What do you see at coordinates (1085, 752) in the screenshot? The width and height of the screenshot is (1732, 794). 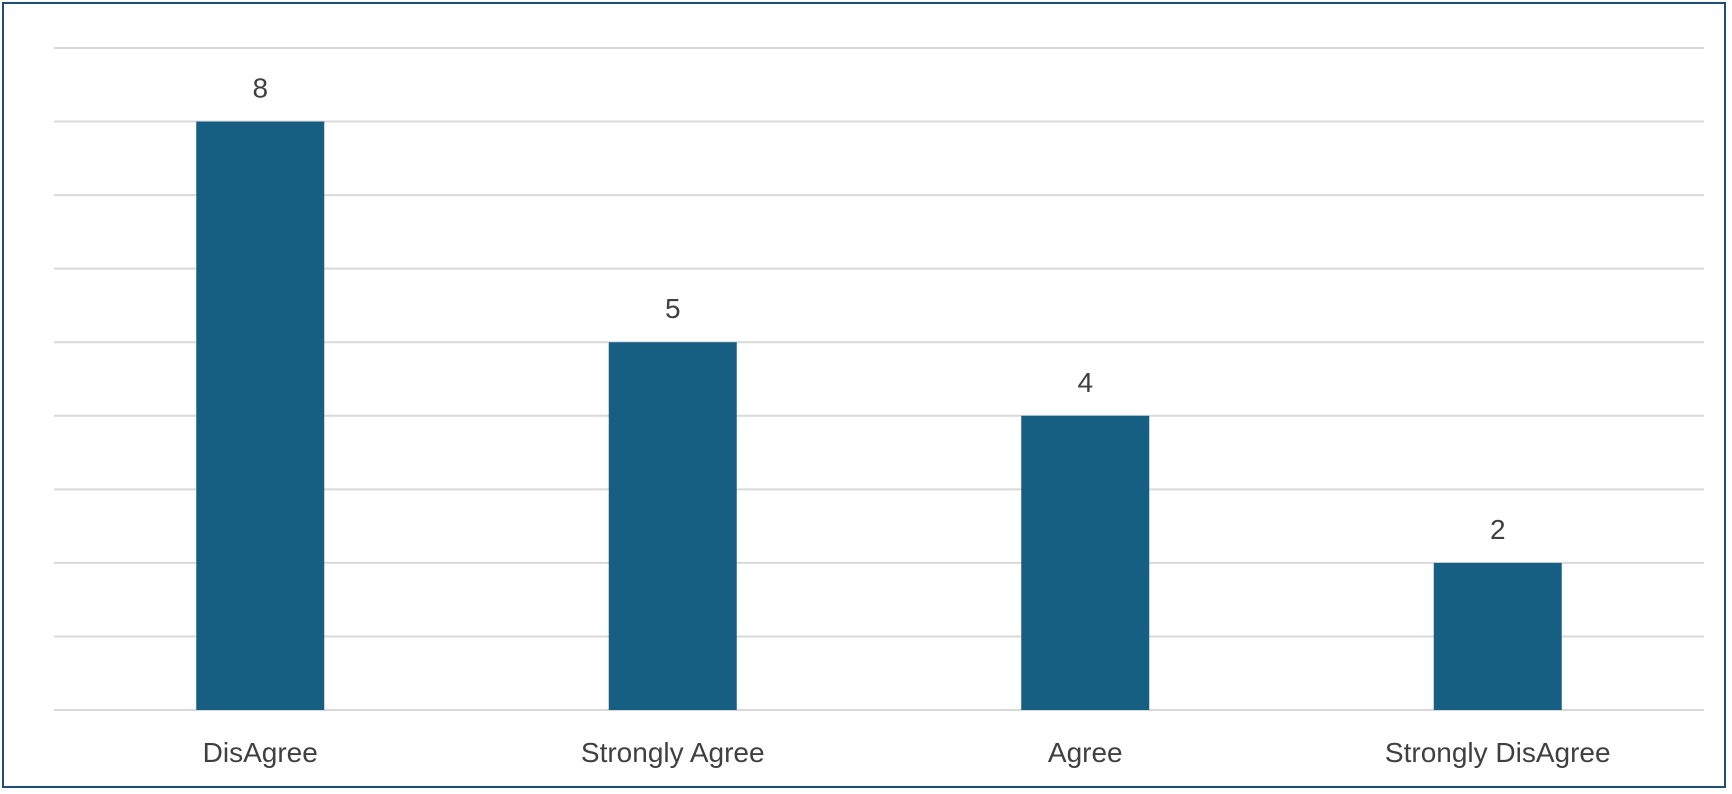 I see `category-label: Agree` at bounding box center [1085, 752].